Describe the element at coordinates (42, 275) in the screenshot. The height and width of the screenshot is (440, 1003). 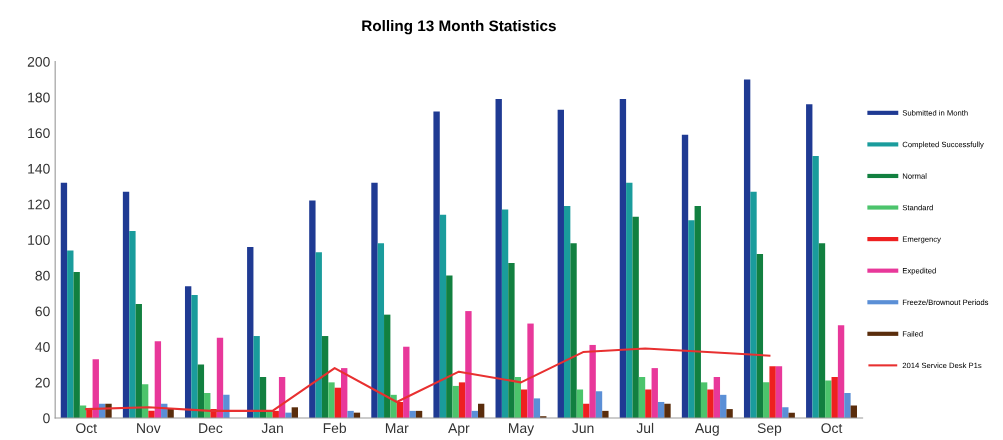
I see `y-tick-label: 80` at that location.